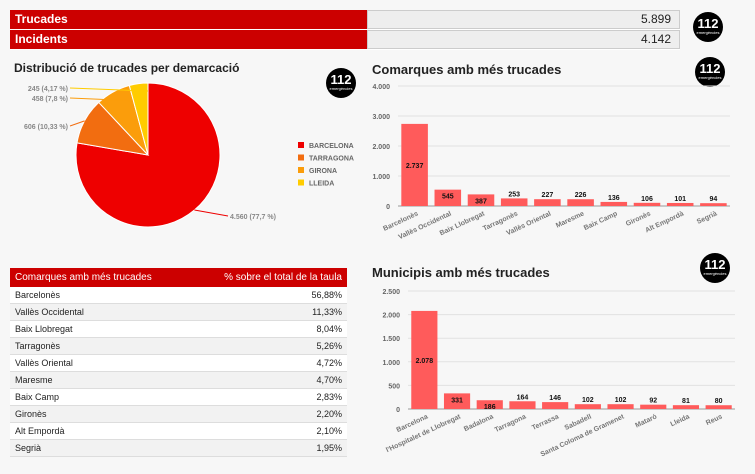  Describe the element at coordinates (188, 19) in the screenshot. I see `stat-label: Trucades` at that location.